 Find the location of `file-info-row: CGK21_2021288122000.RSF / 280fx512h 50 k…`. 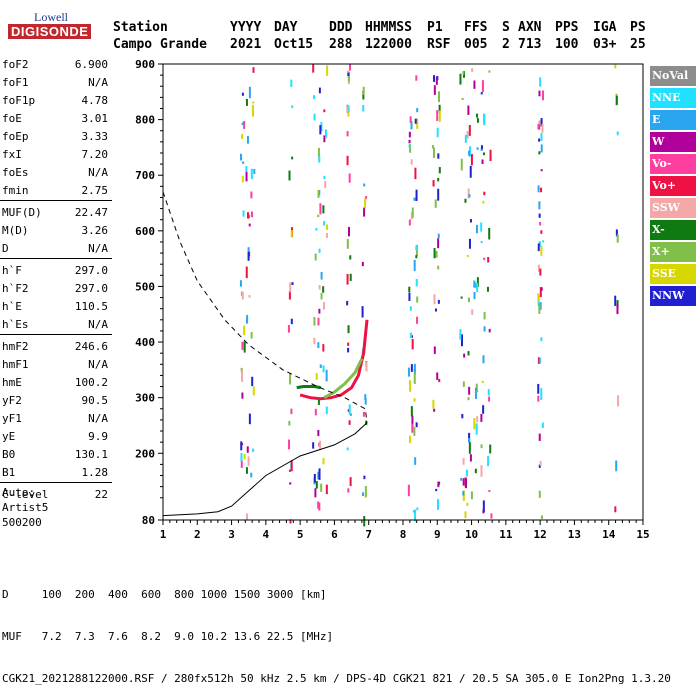

file-info-row: CGK21_2021288122000.RSF / 280fx512h 50 k… is located at coordinates (336, 678).